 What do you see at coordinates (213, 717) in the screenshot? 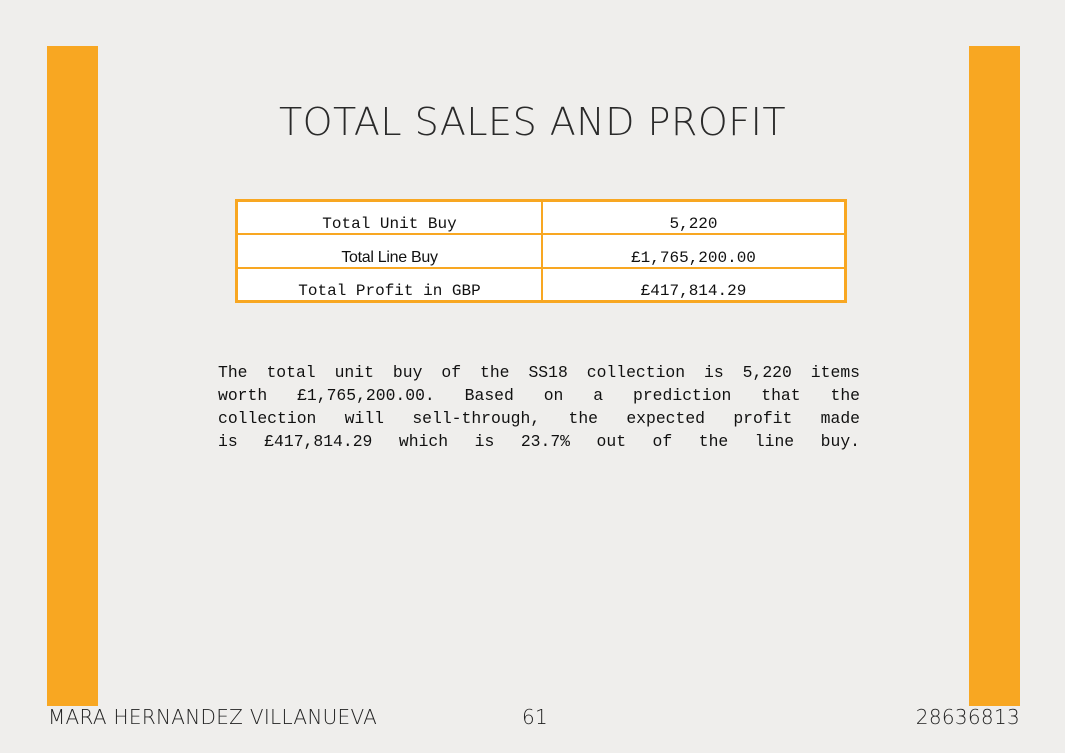
I see `footer-author: MARA HERNANDEZ VILLANUEVA` at bounding box center [213, 717].